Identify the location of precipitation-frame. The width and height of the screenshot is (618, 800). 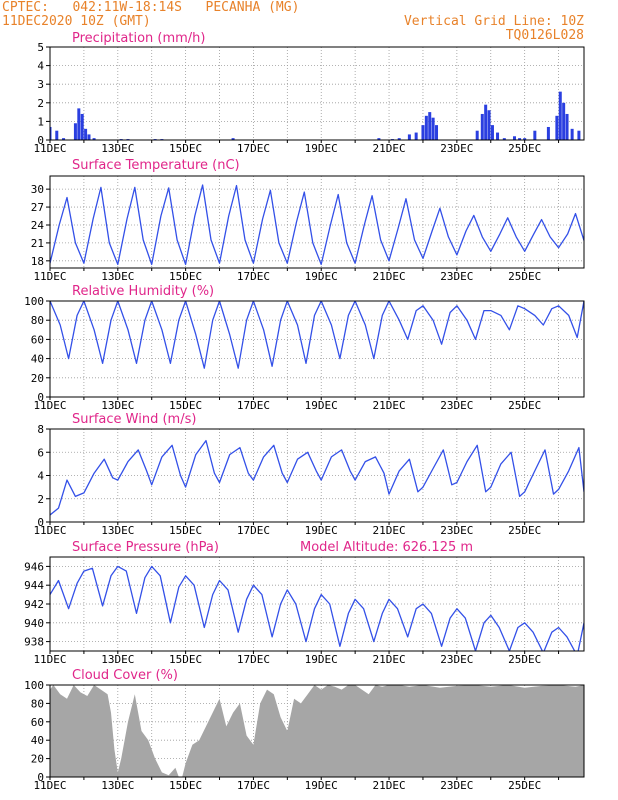
(317, 93).